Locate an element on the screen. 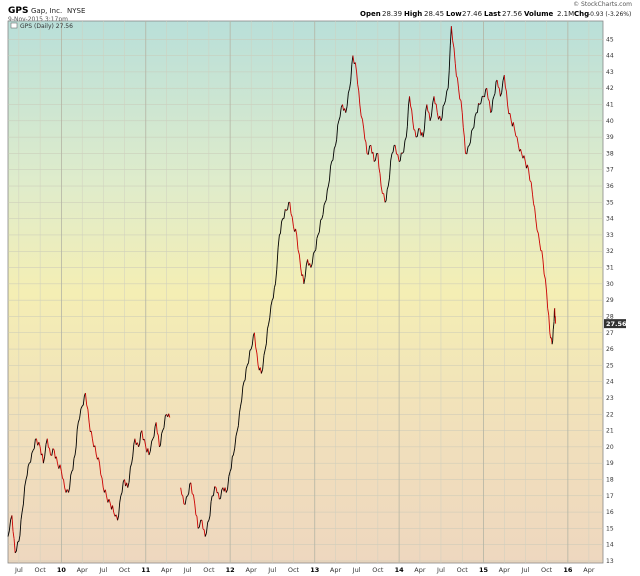 The width and height of the screenshot is (640, 576). y-tick-label: 41 is located at coordinates (610, 105).